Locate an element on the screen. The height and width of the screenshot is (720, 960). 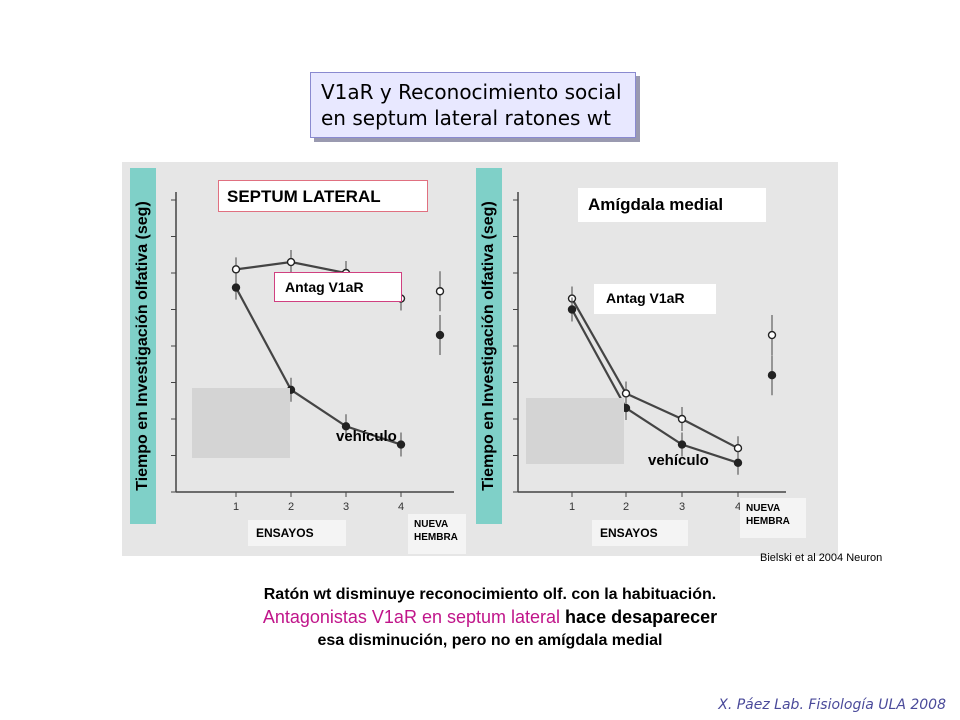
citation: Bielski et al 2004 Neuron is located at coordinates (821, 558).